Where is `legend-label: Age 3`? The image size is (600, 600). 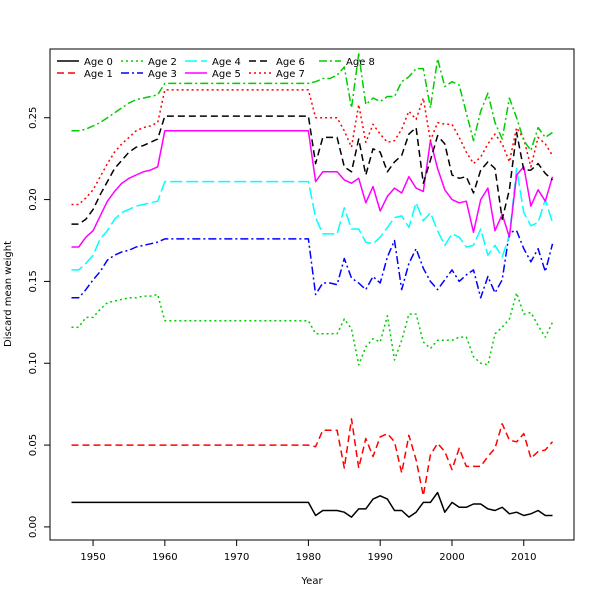
legend-label: Age 3 is located at coordinates (162, 74).